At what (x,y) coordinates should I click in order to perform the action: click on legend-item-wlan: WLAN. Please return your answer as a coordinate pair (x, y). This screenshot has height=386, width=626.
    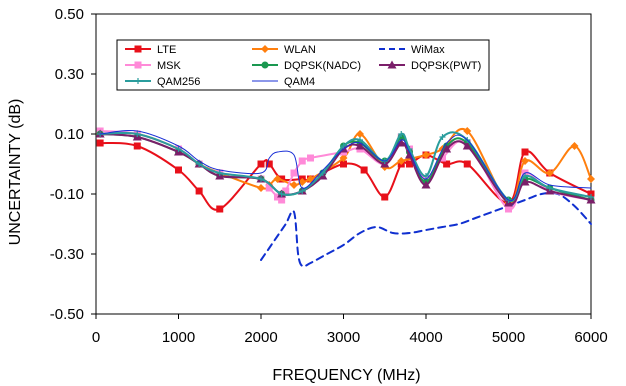
    Looking at the image, I should click on (284, 50).